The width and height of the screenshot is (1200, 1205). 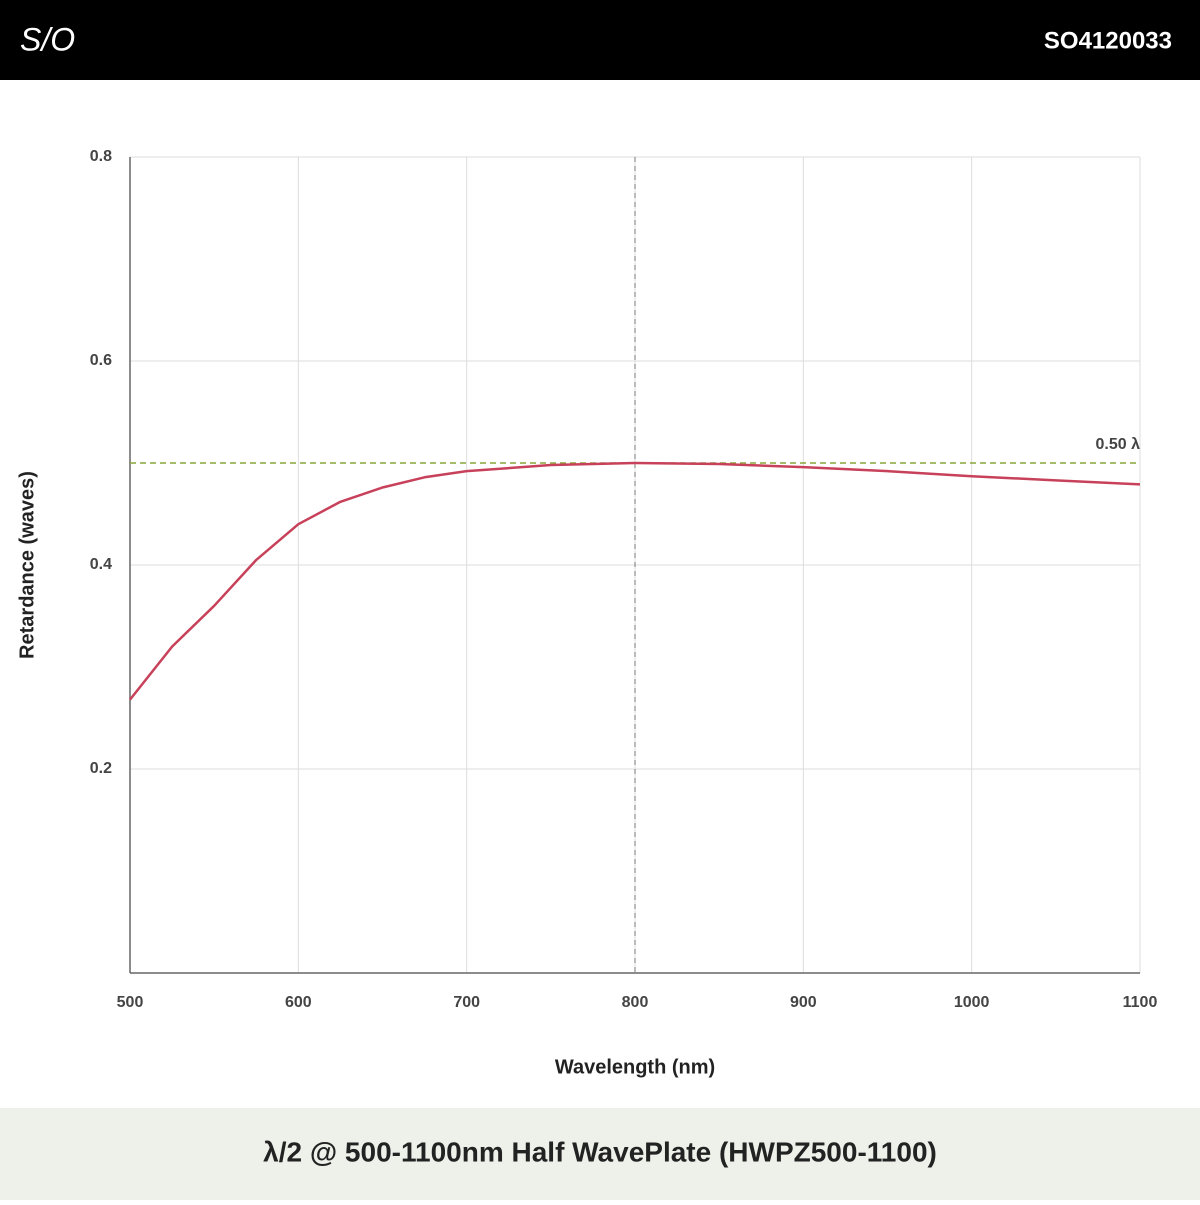 What do you see at coordinates (635, 1002) in the screenshot?
I see `x-tick-label: 800` at bounding box center [635, 1002].